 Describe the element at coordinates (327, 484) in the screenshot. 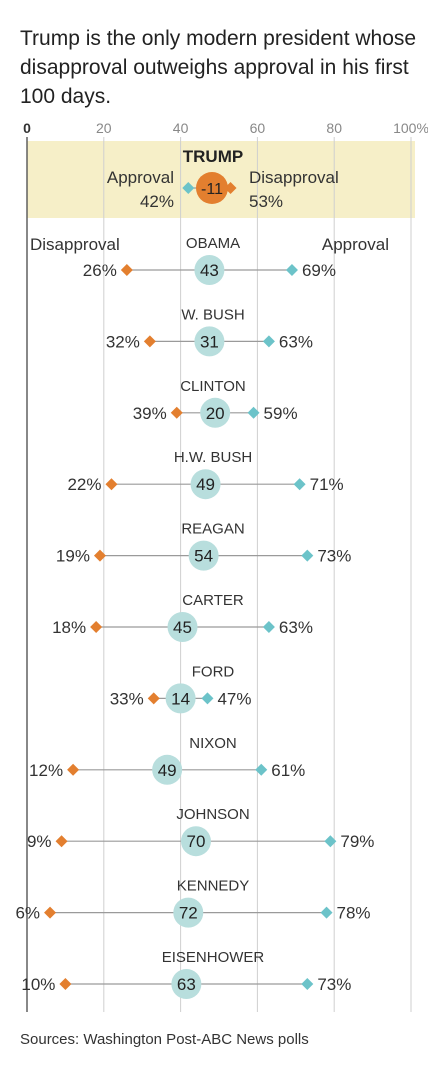

I see `approval-value: 71%` at that location.